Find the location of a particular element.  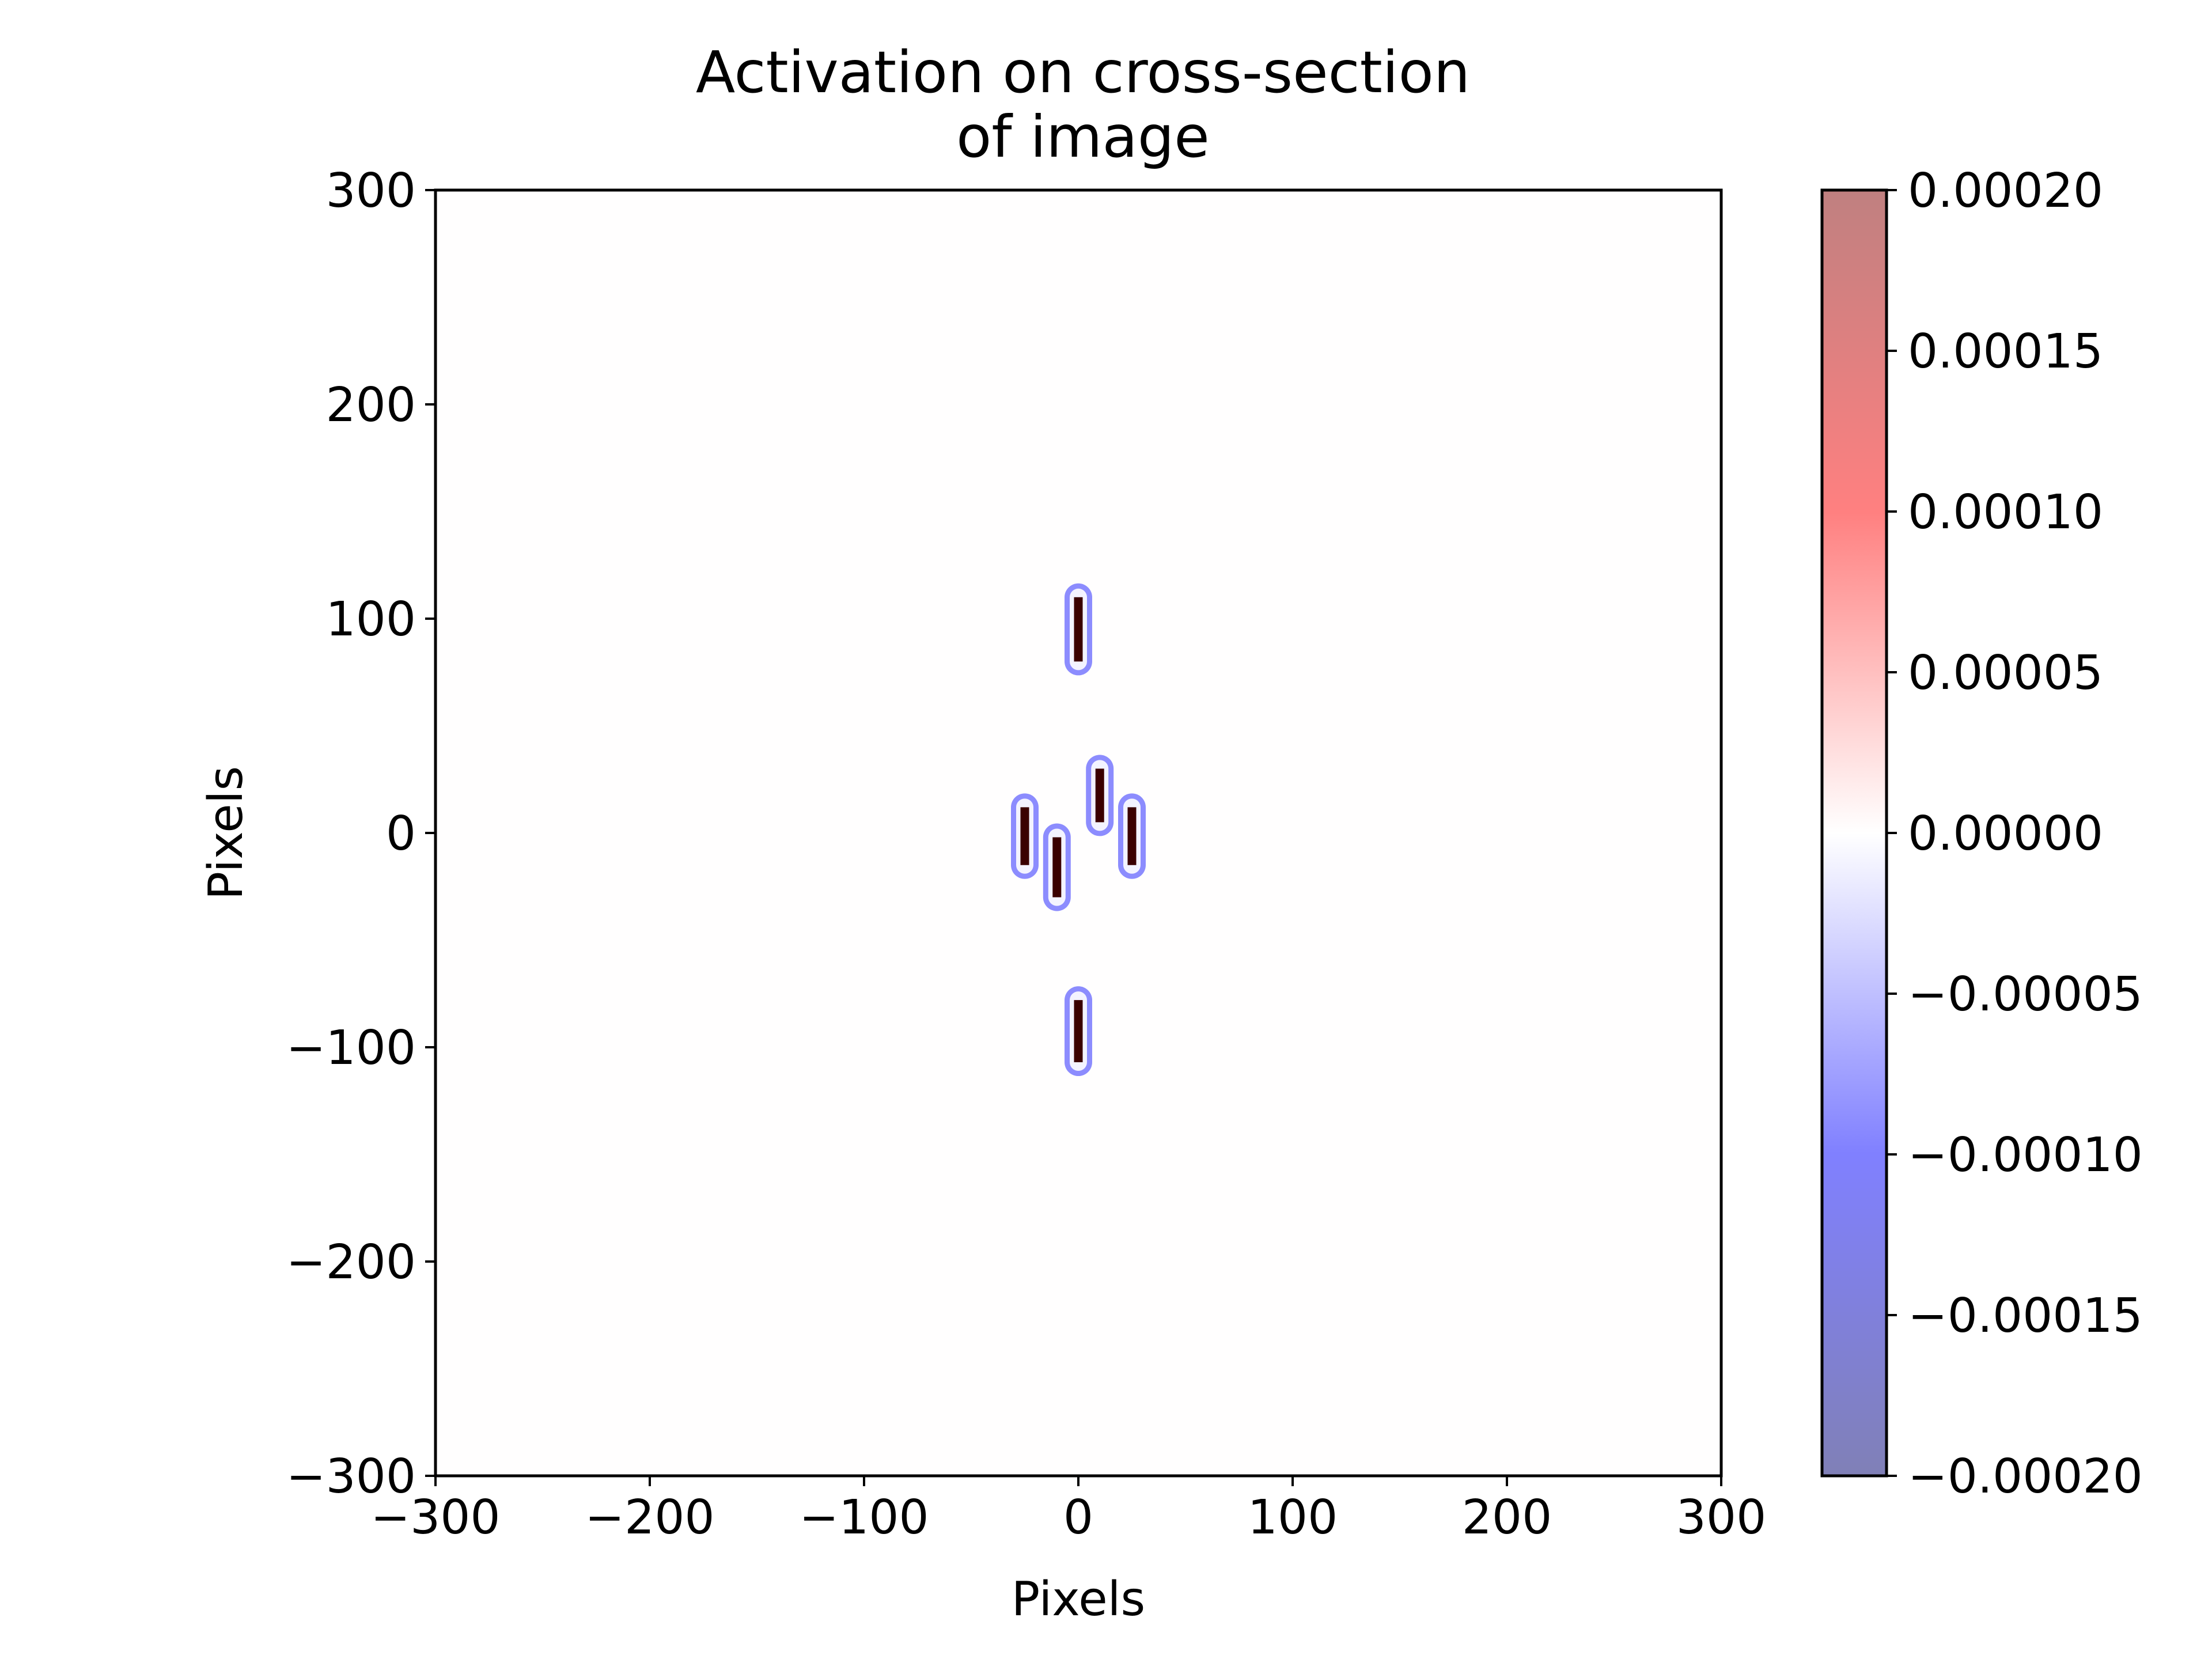

chart-title-line-1: Activation on cross-section is located at coordinates (1083, 72).